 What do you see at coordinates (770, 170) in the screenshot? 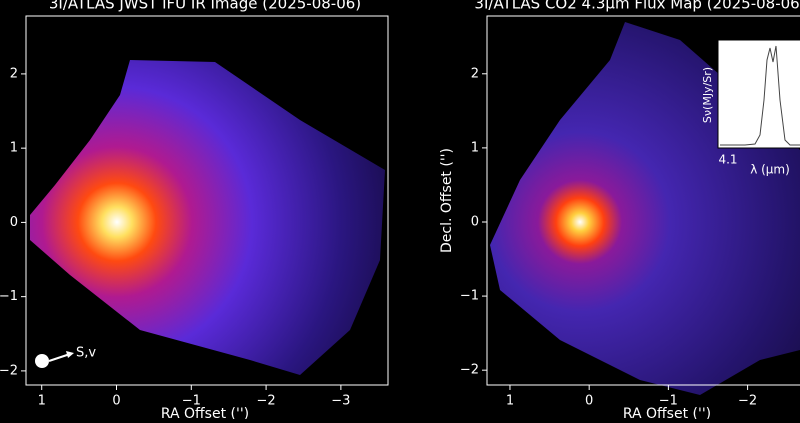
I see `inset-xlabel: λ (μm)` at bounding box center [770, 170].